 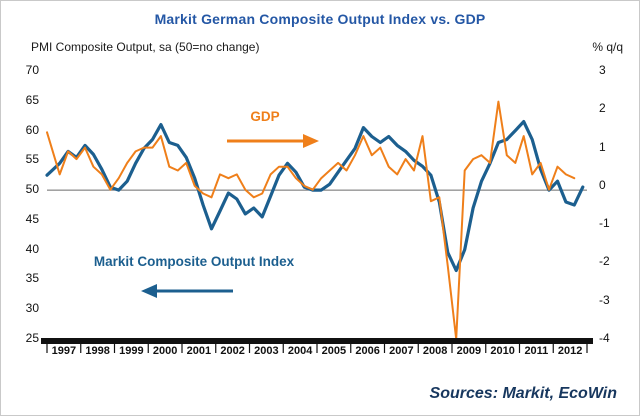 I want to click on gdp-arrow-head, so click(x=311, y=141).